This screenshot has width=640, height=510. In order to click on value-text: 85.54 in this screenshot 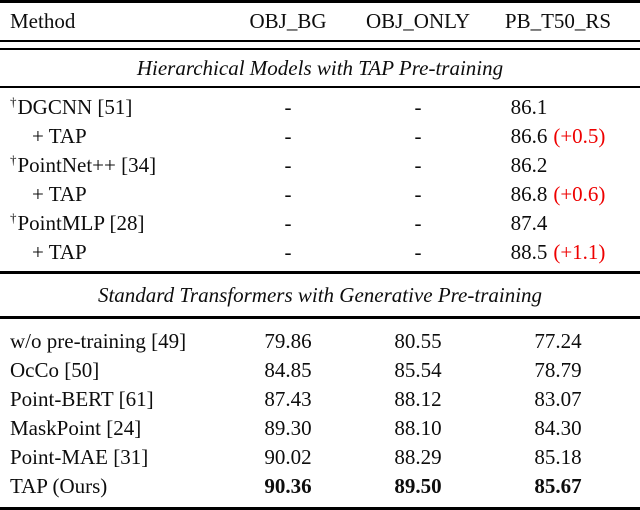, I will do `click(418, 370)`.